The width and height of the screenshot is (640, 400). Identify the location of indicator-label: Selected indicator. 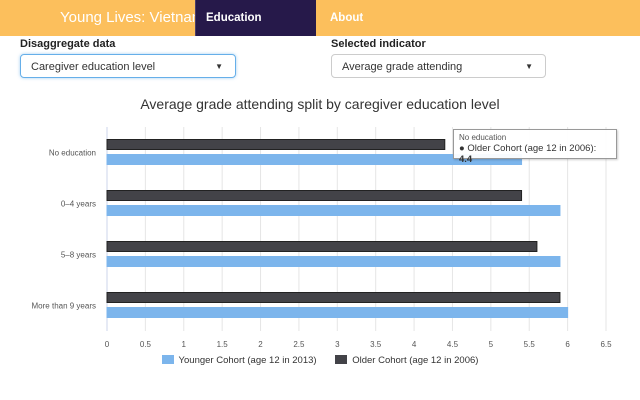
(378, 44).